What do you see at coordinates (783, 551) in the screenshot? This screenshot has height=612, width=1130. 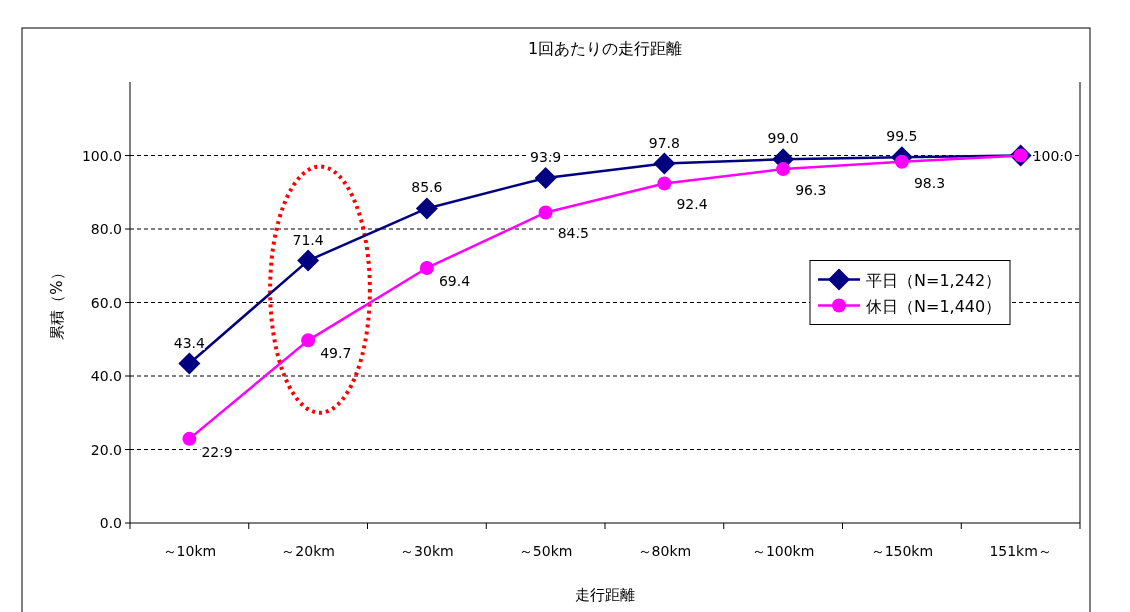 I see `x-tick-label: ～100km` at bounding box center [783, 551].